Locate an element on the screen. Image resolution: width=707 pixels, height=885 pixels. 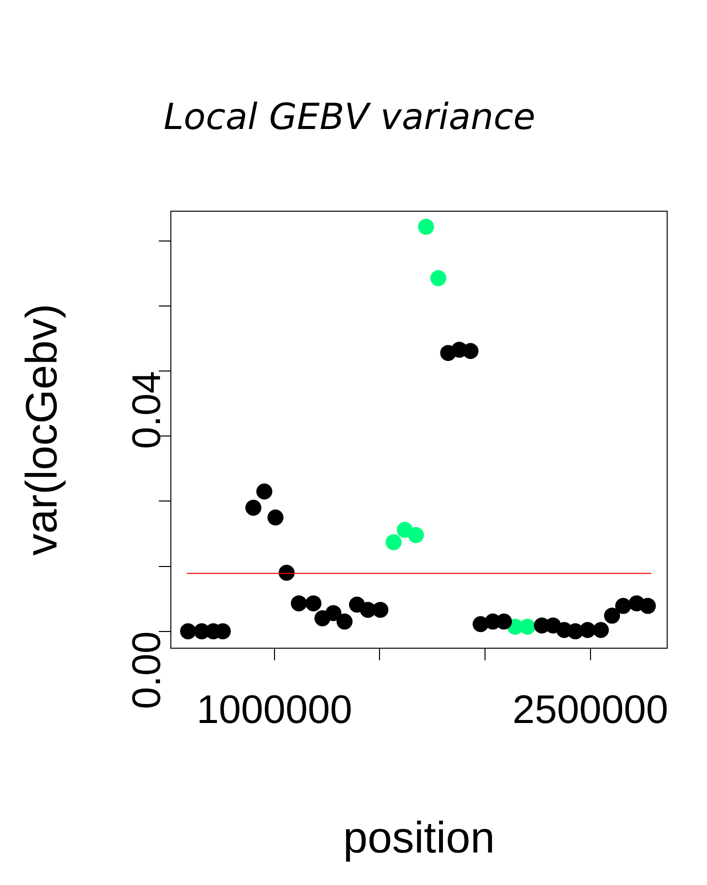
x-axis-title: position is located at coordinates (419, 838).